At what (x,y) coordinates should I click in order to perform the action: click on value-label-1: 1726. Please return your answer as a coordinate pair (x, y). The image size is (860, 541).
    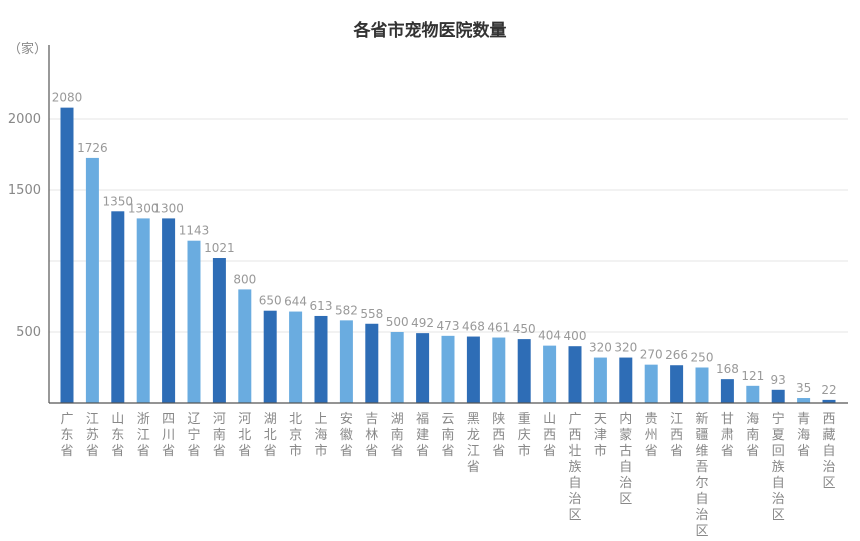
    Looking at the image, I should click on (92, 148).